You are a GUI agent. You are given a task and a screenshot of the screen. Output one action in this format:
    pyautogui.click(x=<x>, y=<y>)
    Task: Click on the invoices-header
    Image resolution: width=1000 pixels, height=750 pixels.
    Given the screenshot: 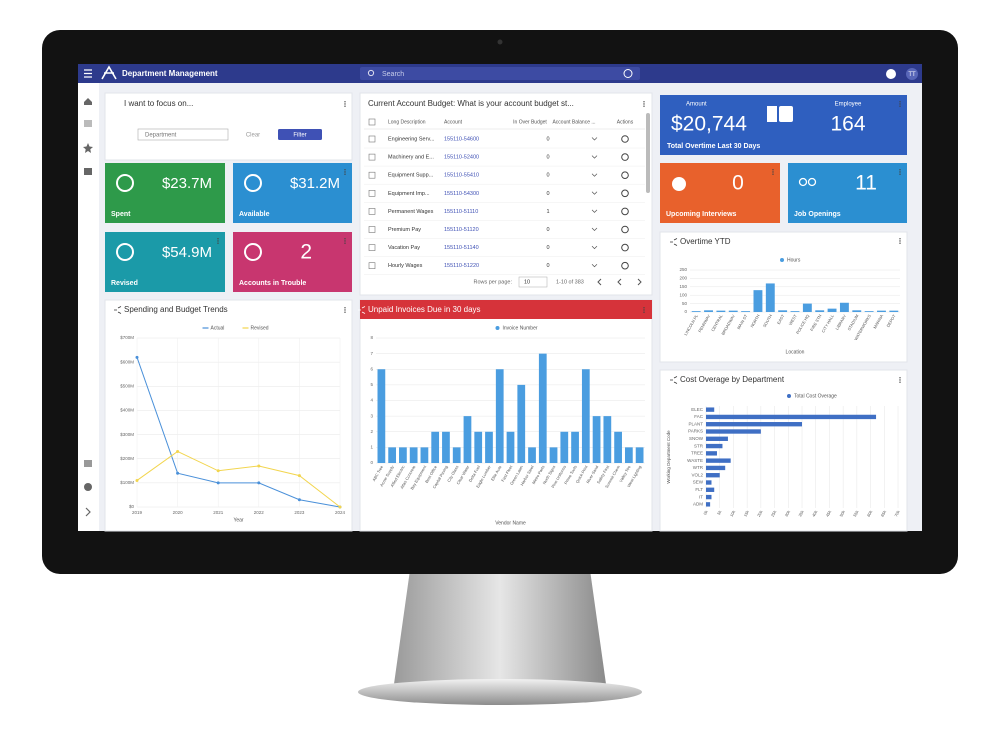 What is the action you would take?
    pyautogui.click(x=506, y=309)
    